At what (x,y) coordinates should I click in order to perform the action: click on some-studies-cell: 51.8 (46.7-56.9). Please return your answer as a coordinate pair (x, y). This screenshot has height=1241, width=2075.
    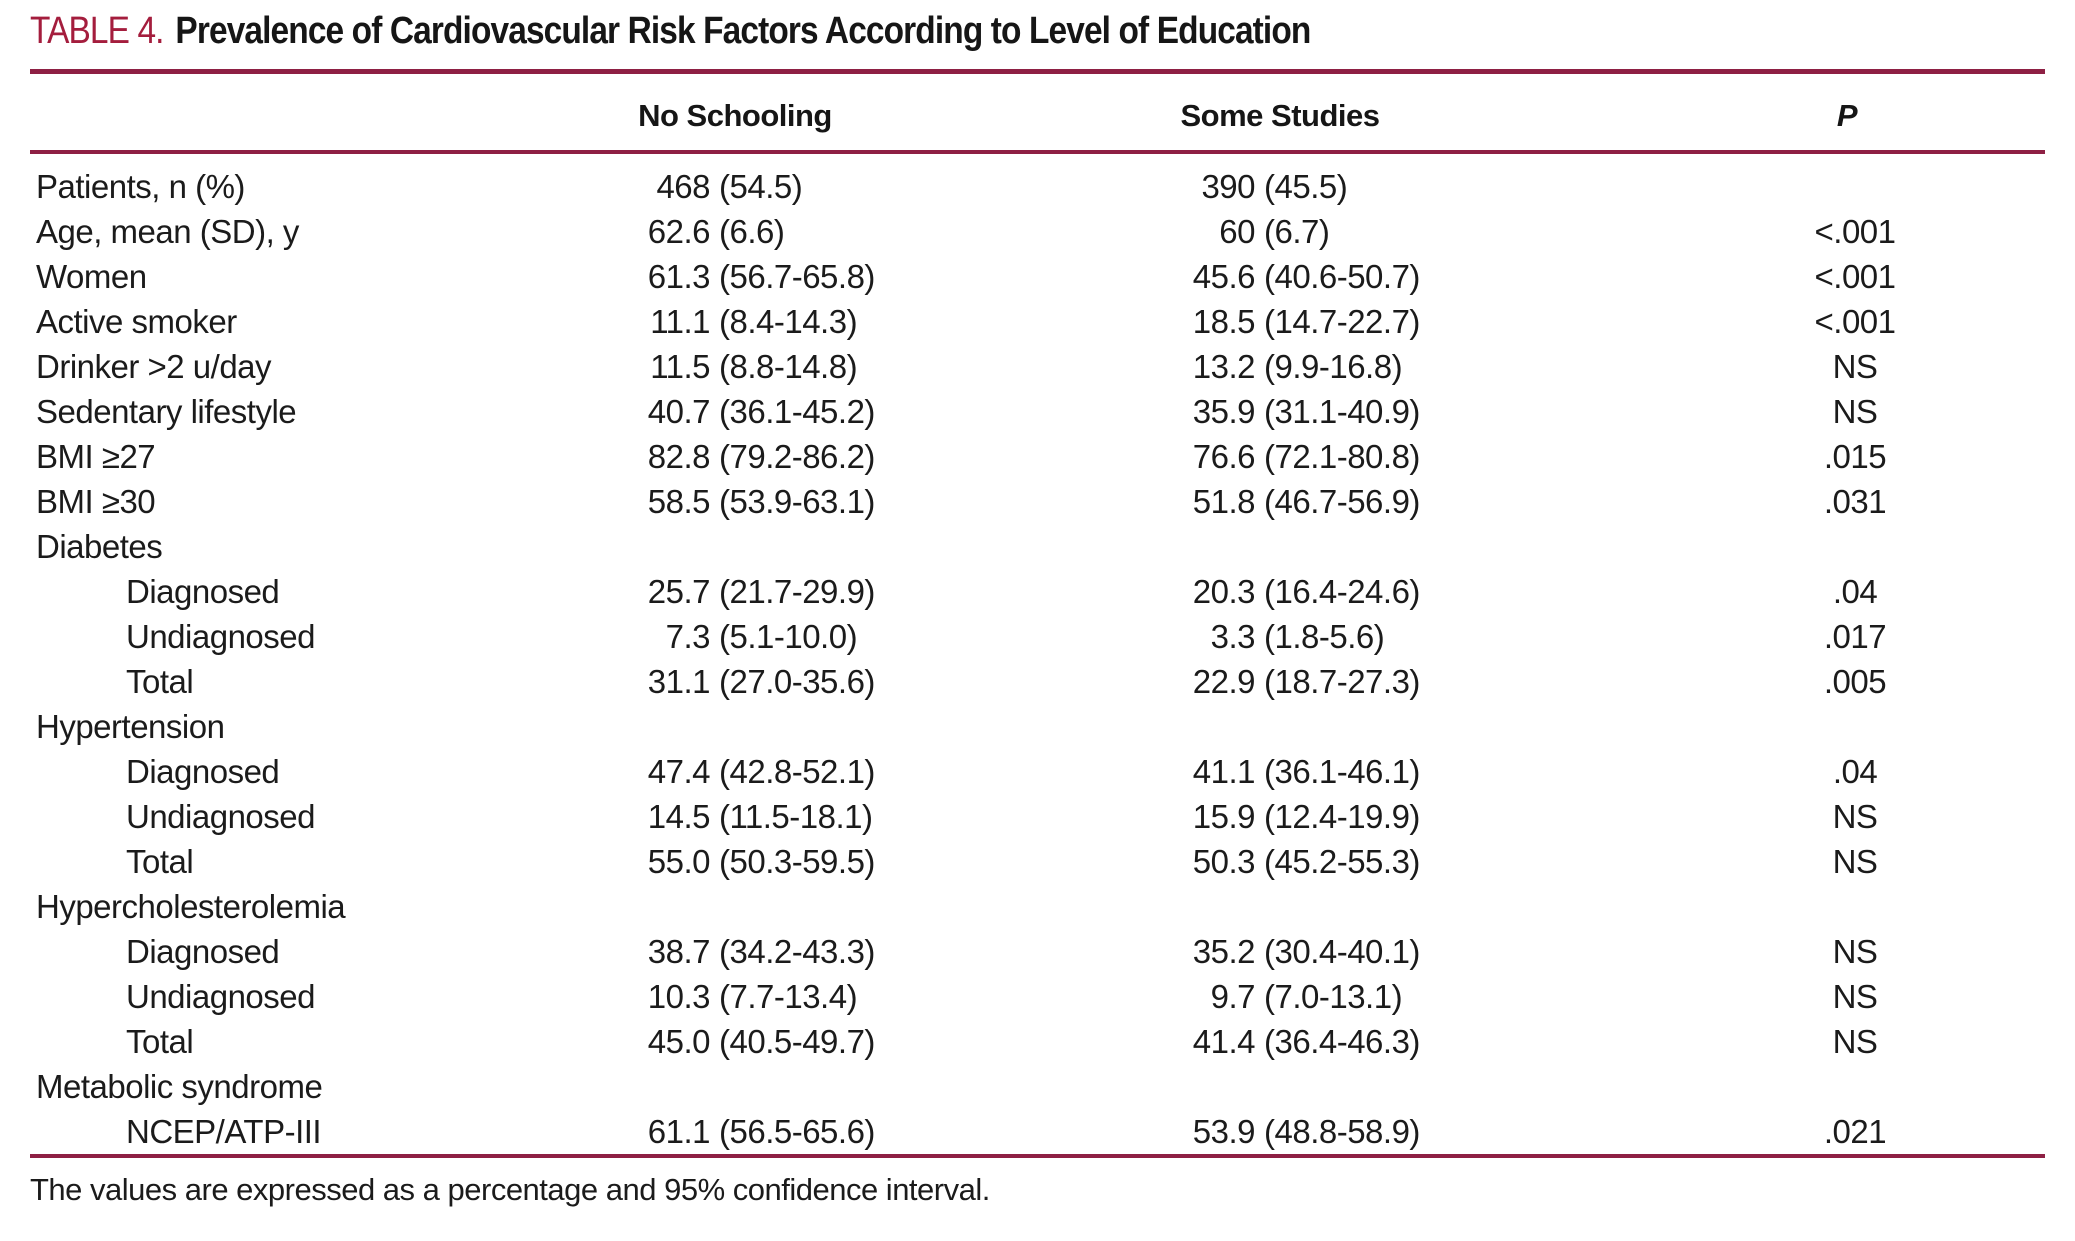
    Looking at the image, I should click on (1306, 501).